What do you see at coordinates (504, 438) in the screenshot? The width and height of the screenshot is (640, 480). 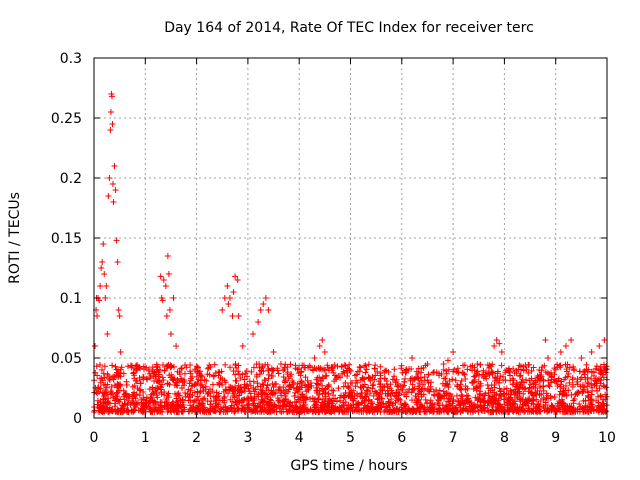 I see `x-tick-label: 8` at bounding box center [504, 438].